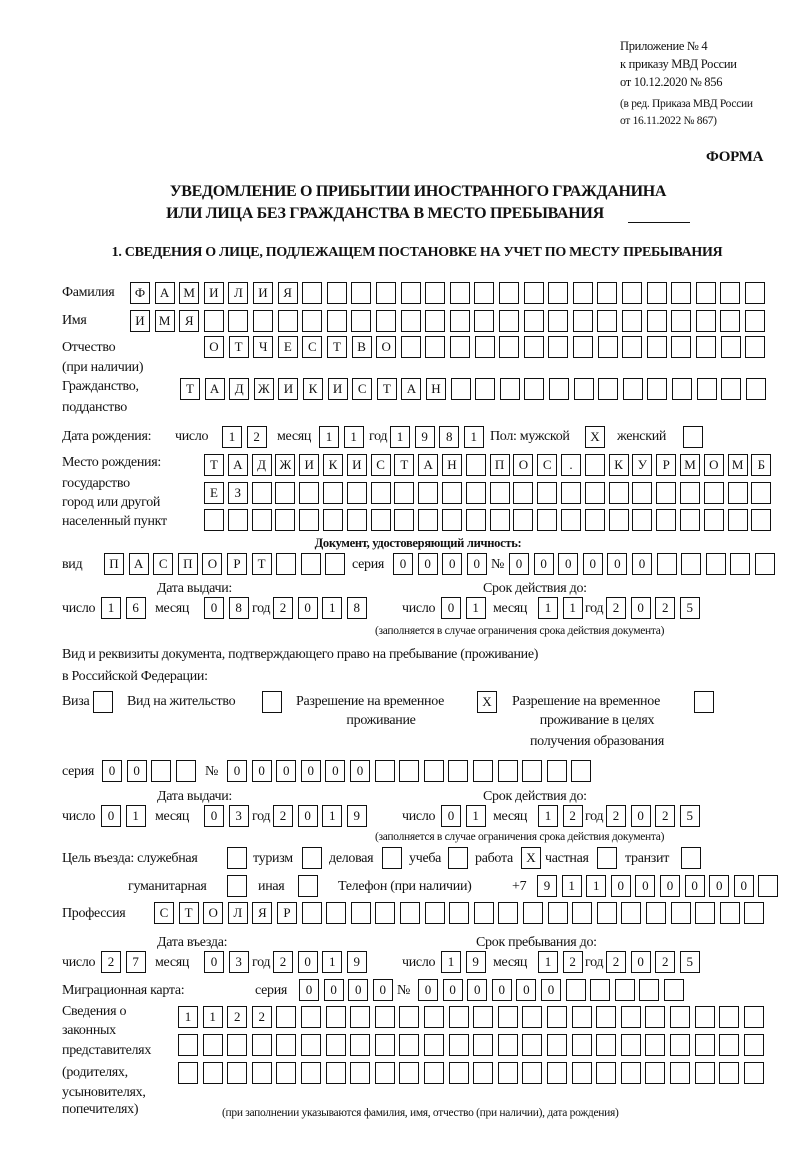 This screenshot has height=1163, width=800. Describe the element at coordinates (361, 347) in the screenshot. I see `form-cell: В` at that location.